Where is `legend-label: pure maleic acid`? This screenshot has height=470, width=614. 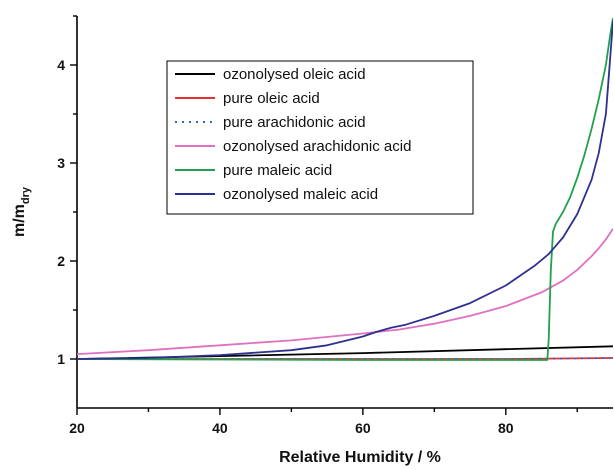
legend-label: pure maleic acid is located at coordinates (277, 170).